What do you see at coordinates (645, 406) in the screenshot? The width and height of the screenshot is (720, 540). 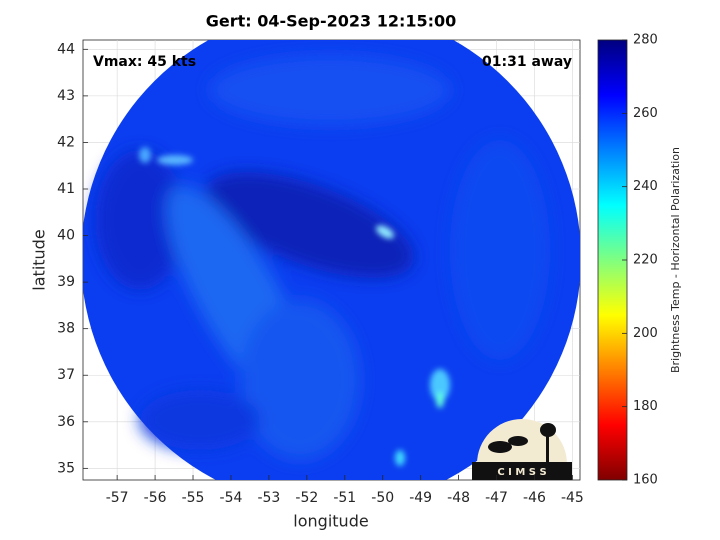 I see `colorbar-tick-label: 180` at bounding box center [645, 406].